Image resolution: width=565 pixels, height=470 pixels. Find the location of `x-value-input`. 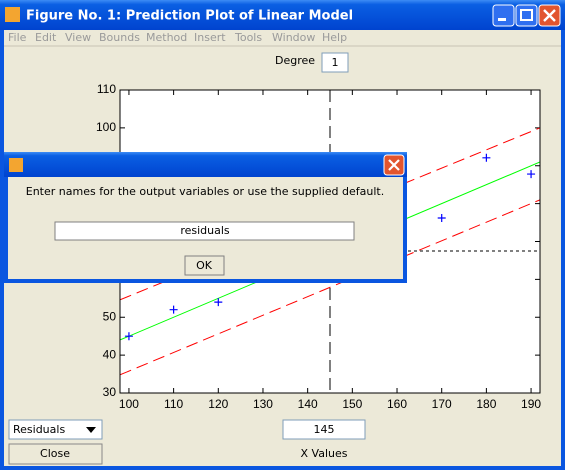

x-value-input is located at coordinates (324, 429).